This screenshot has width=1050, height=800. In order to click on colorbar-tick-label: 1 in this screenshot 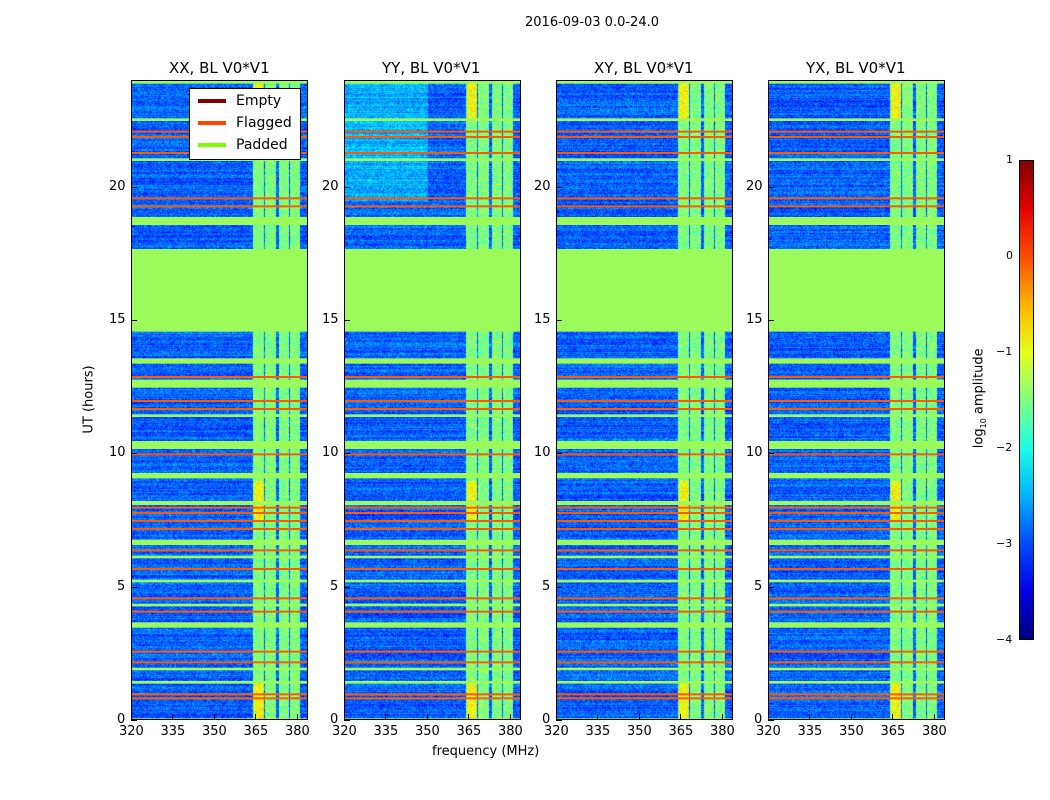, I will do `click(1009, 159)`.